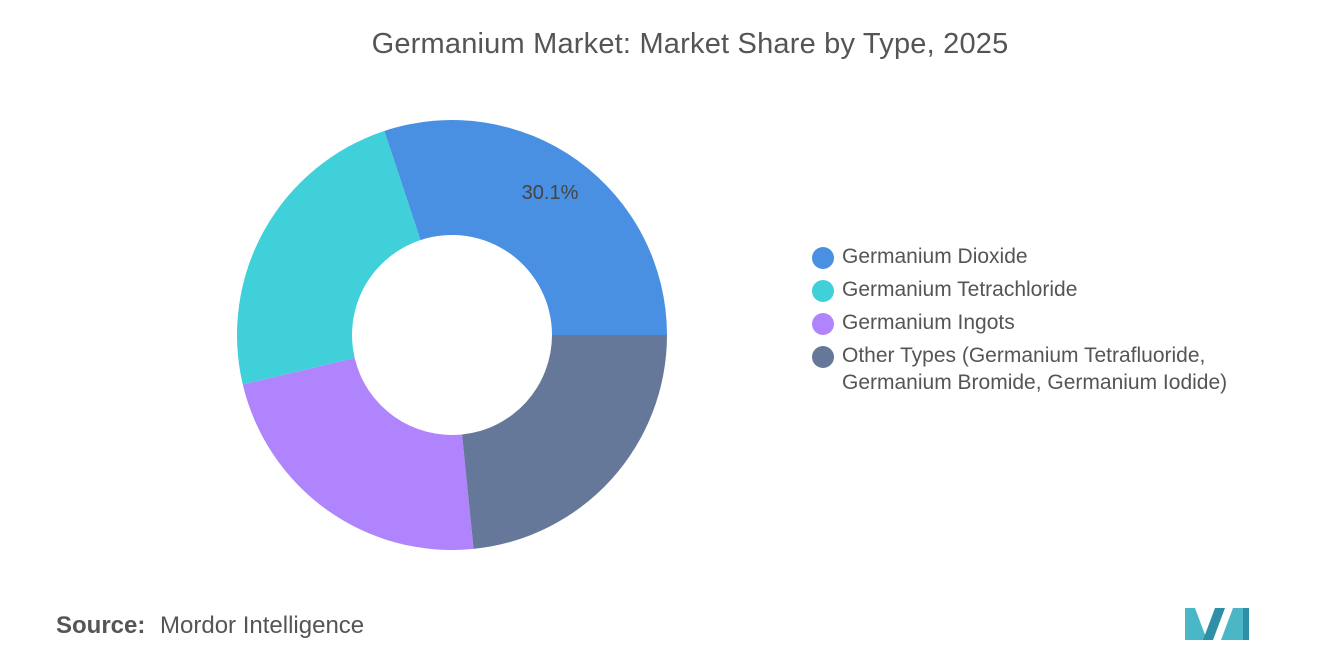 This screenshot has height=665, width=1320. I want to click on legend-swatch-germanium-dioxide, so click(823, 258).